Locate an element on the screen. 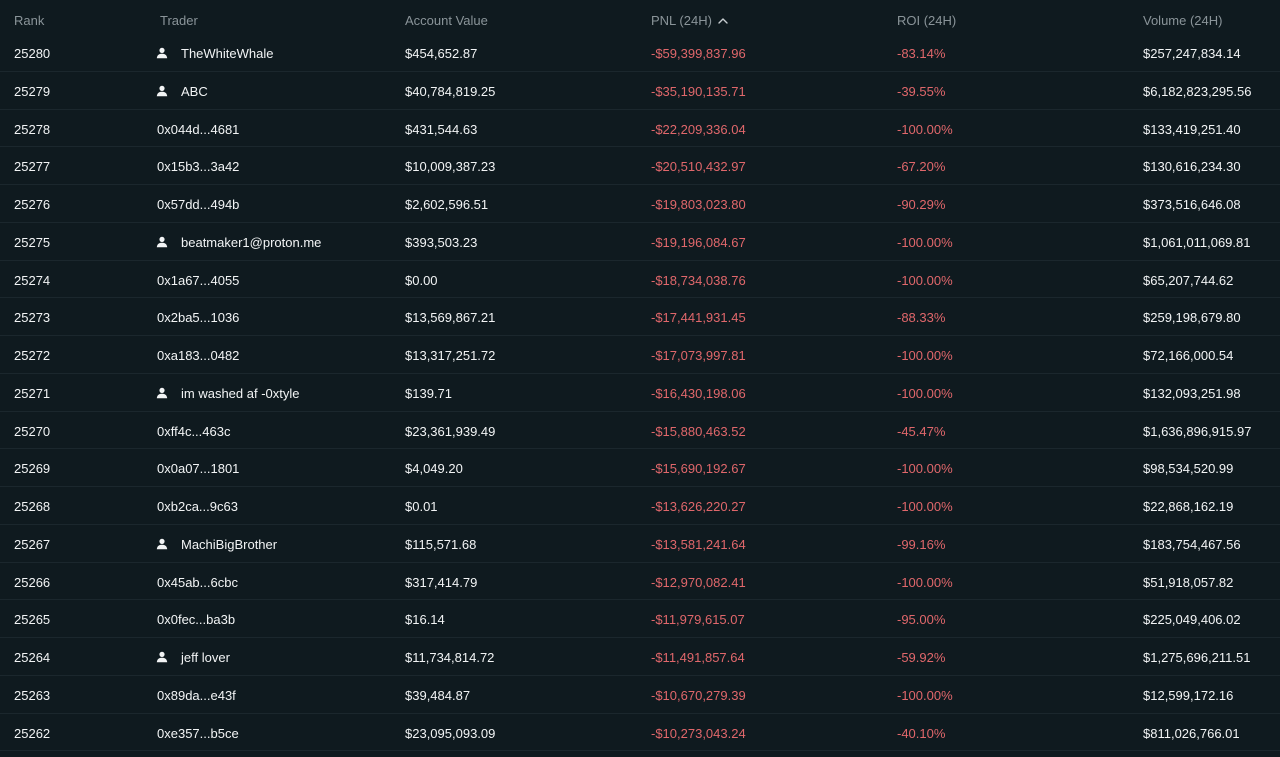  trader-cell: 0xe357...b5ce is located at coordinates (198, 733).